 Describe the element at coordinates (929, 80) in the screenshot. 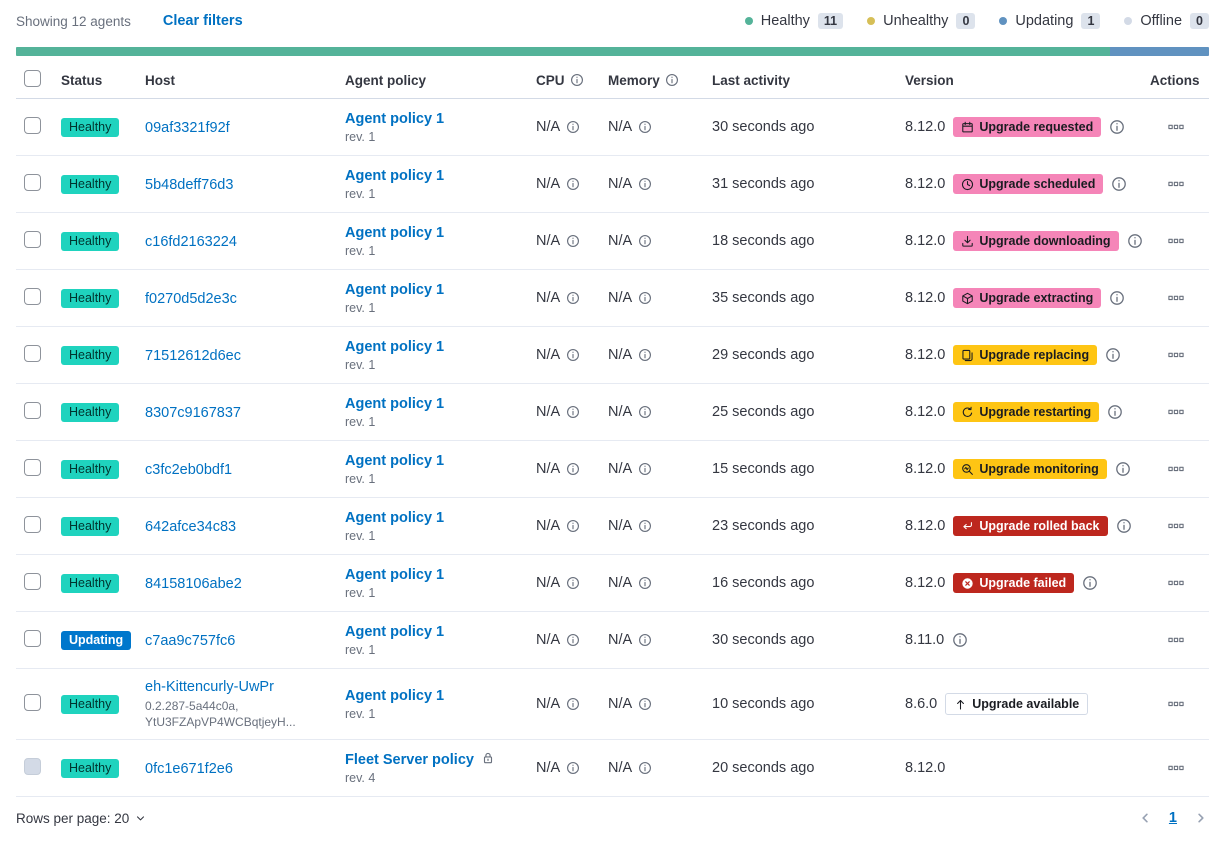

I see `column-header-version: Version` at that location.